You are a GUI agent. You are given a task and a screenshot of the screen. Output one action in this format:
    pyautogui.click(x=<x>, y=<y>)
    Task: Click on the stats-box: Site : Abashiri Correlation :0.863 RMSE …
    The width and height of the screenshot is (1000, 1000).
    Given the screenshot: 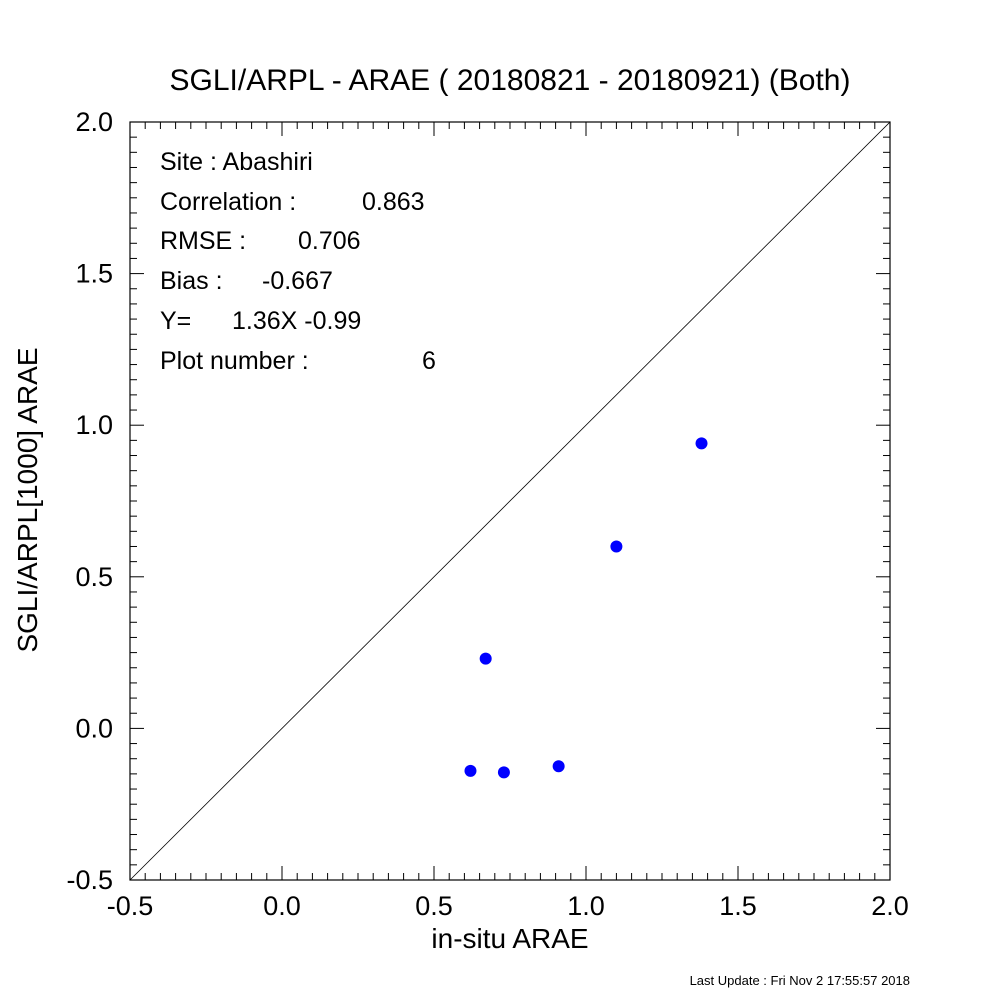 What is the action you would take?
    pyautogui.click(x=298, y=261)
    